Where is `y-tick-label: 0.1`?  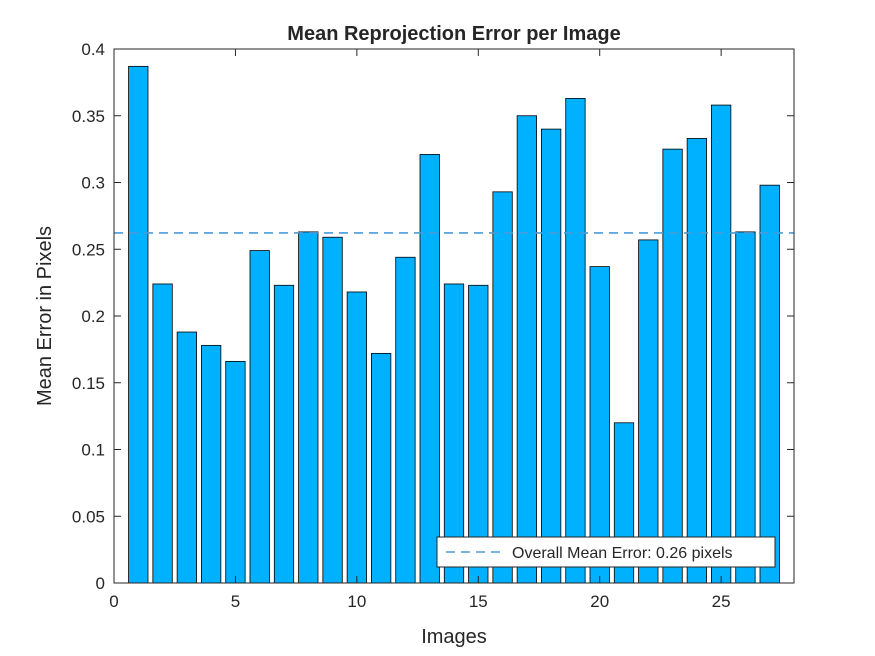
y-tick-label: 0.1 is located at coordinates (93, 450).